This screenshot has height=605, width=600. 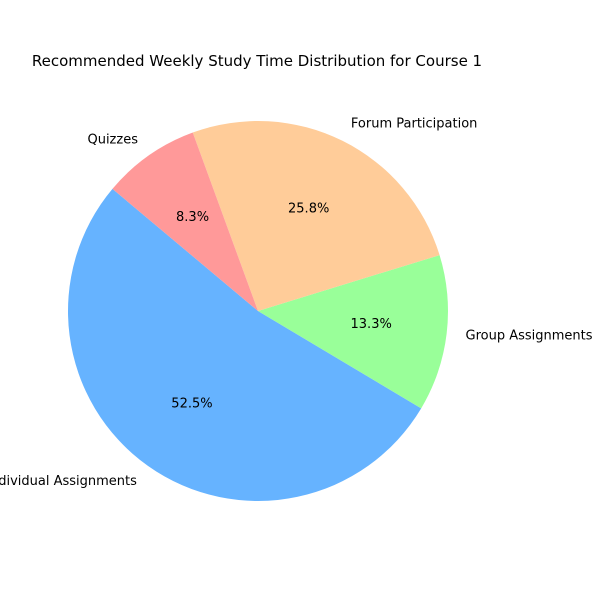 I want to click on slice-percent-quizzes: 8.3%, so click(x=192, y=217).